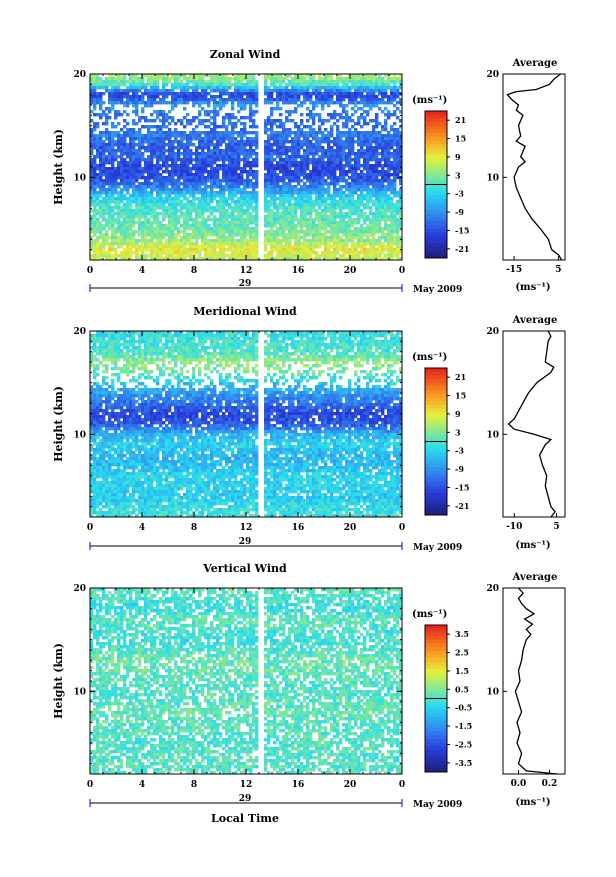 The image size is (616, 877). Describe the element at coordinates (275, 287) in the screenshot. I see `zonal-time-axis: 29 May 2009` at that location.